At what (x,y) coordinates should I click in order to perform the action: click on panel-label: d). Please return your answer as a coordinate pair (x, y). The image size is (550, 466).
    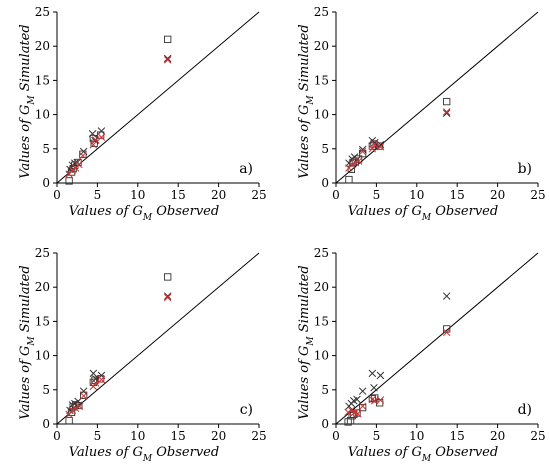
    Looking at the image, I should click on (525, 410).